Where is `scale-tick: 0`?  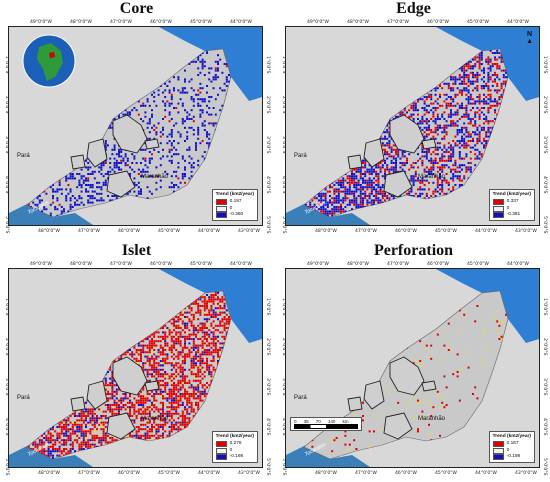
scale-tick: 0 is located at coordinates (295, 421).